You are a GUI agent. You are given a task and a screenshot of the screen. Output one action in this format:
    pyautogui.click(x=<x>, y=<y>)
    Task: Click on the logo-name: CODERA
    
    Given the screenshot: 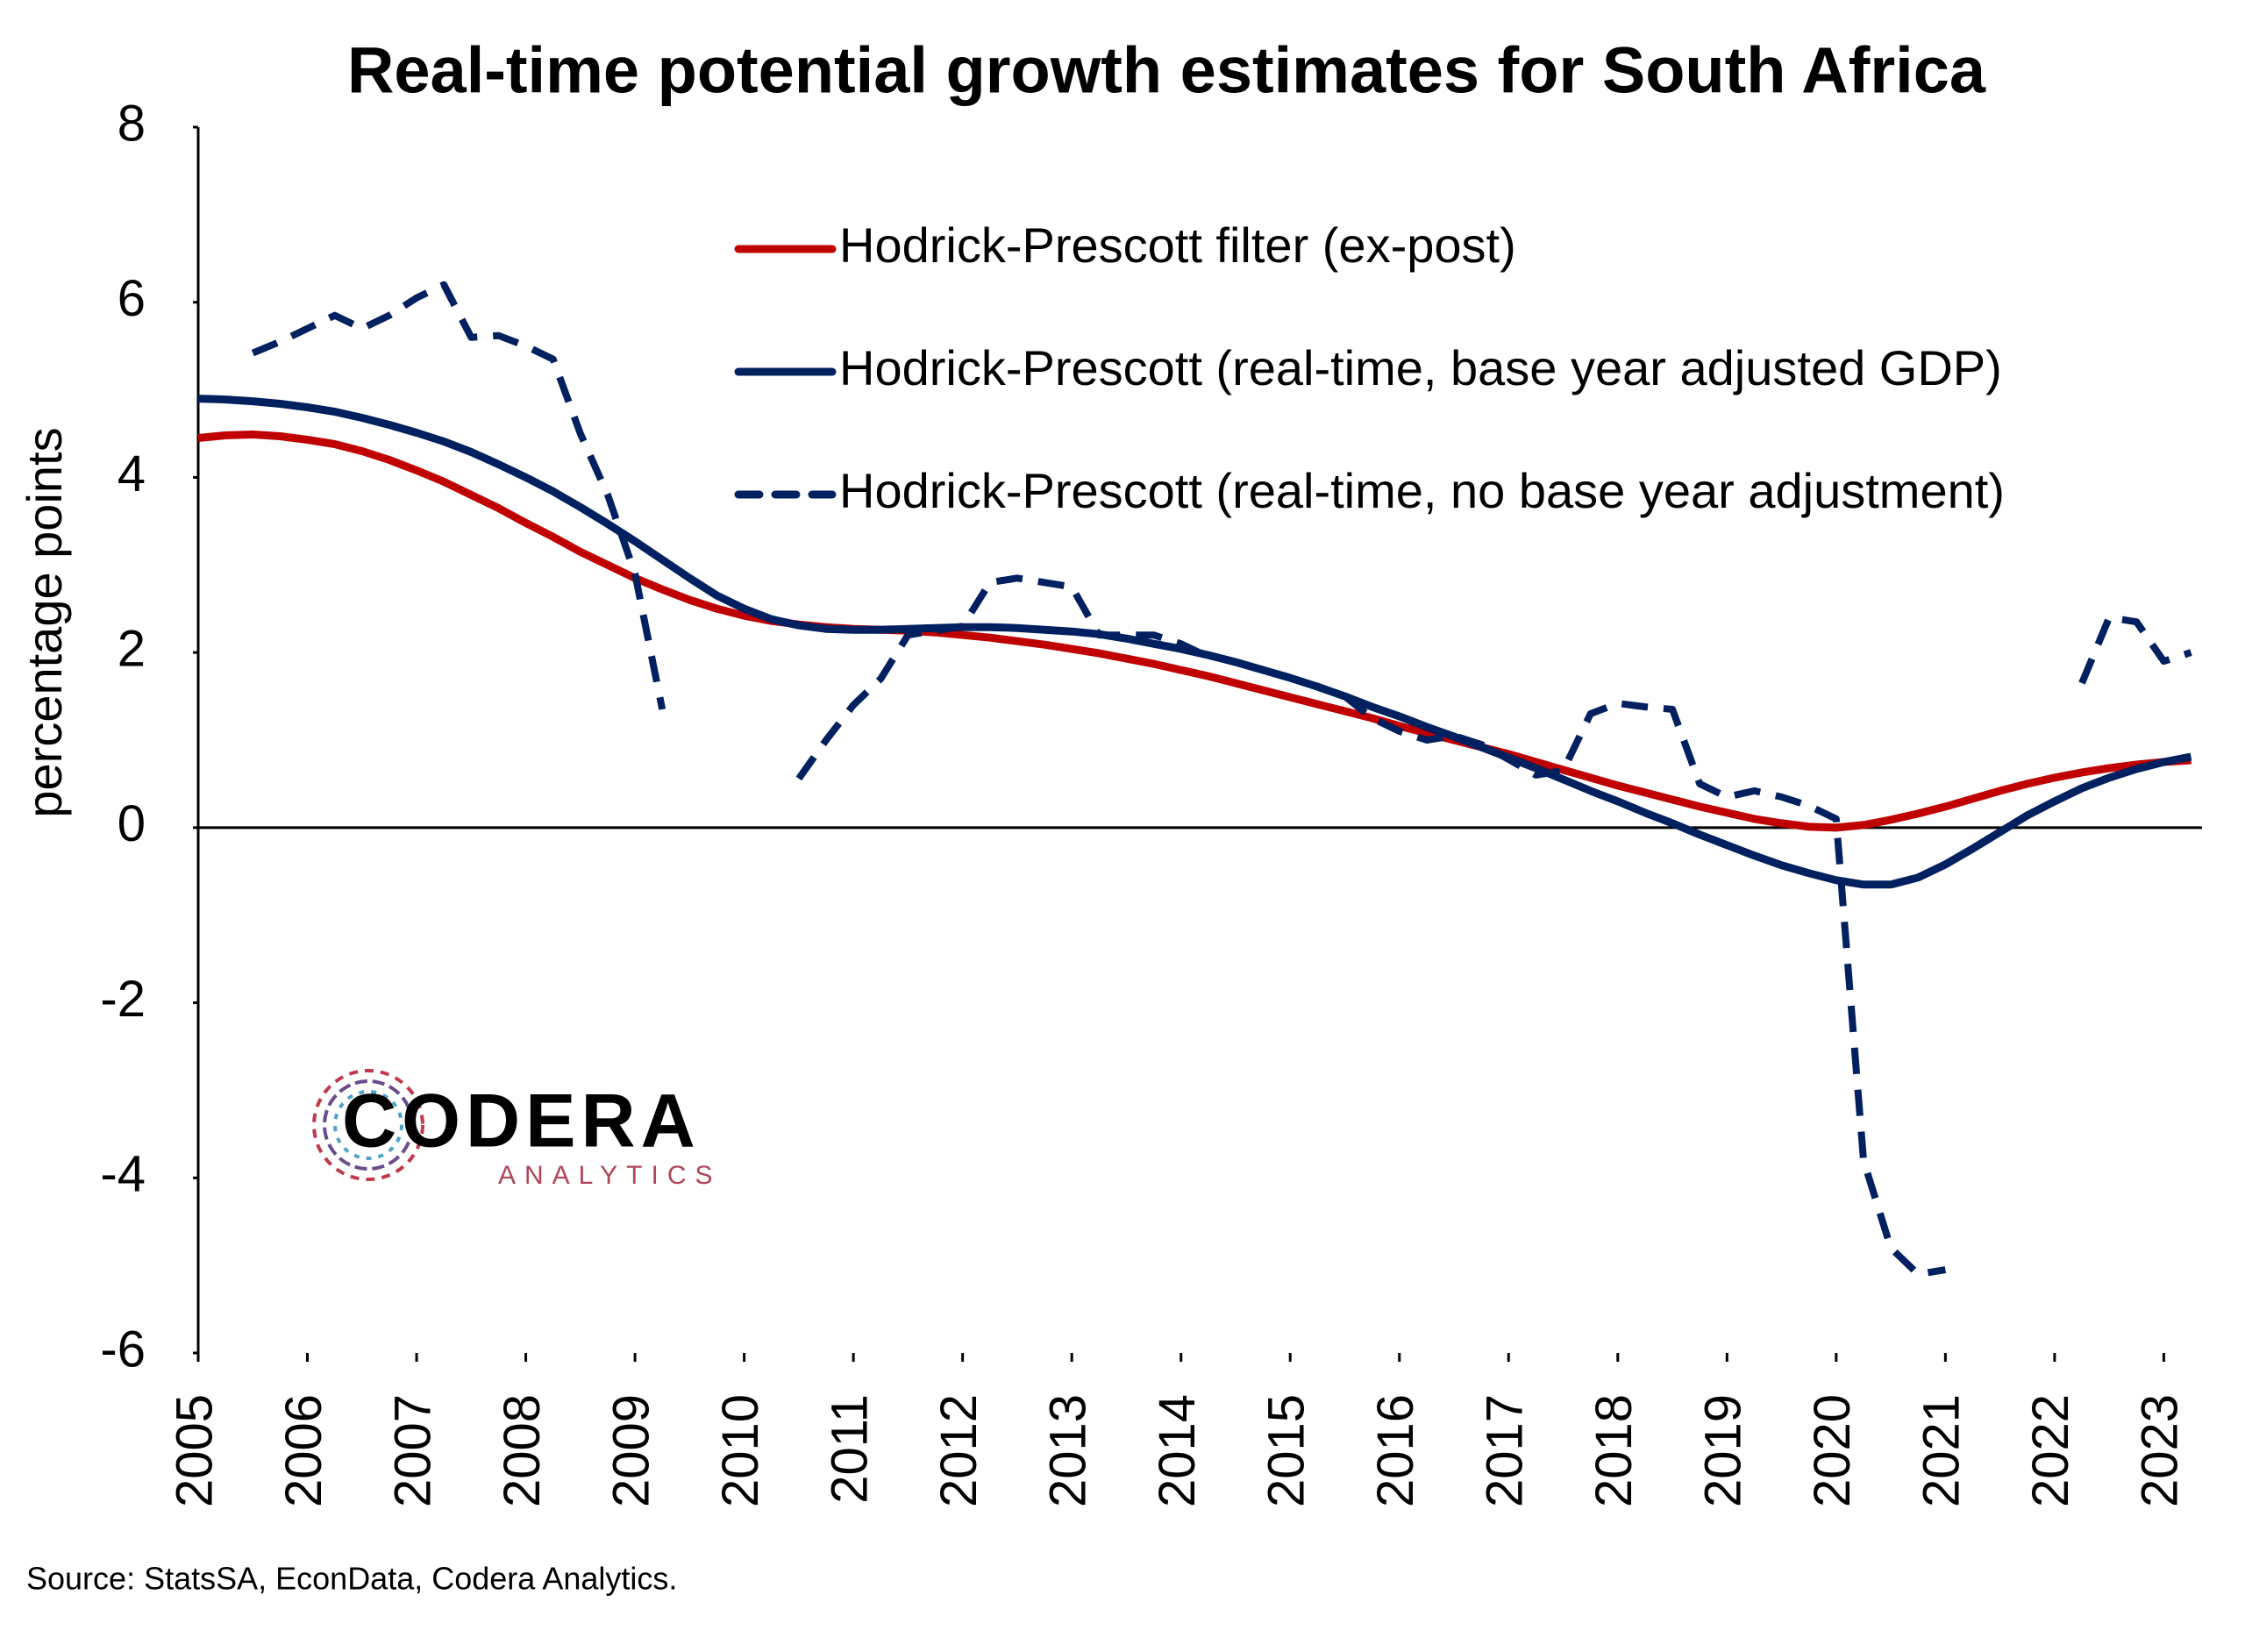 What is the action you would take?
    pyautogui.click(x=521, y=1121)
    